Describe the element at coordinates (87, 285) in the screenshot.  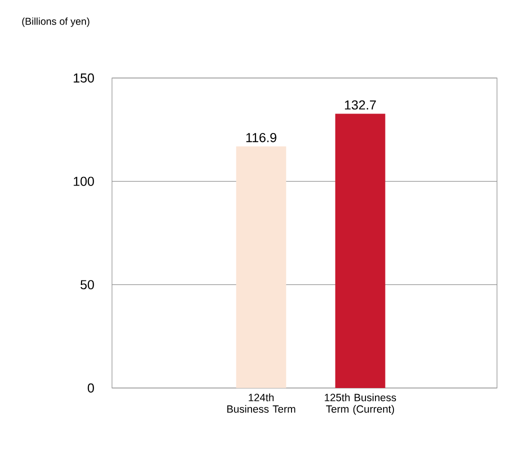
I see `y-tick-label: 50` at that location.